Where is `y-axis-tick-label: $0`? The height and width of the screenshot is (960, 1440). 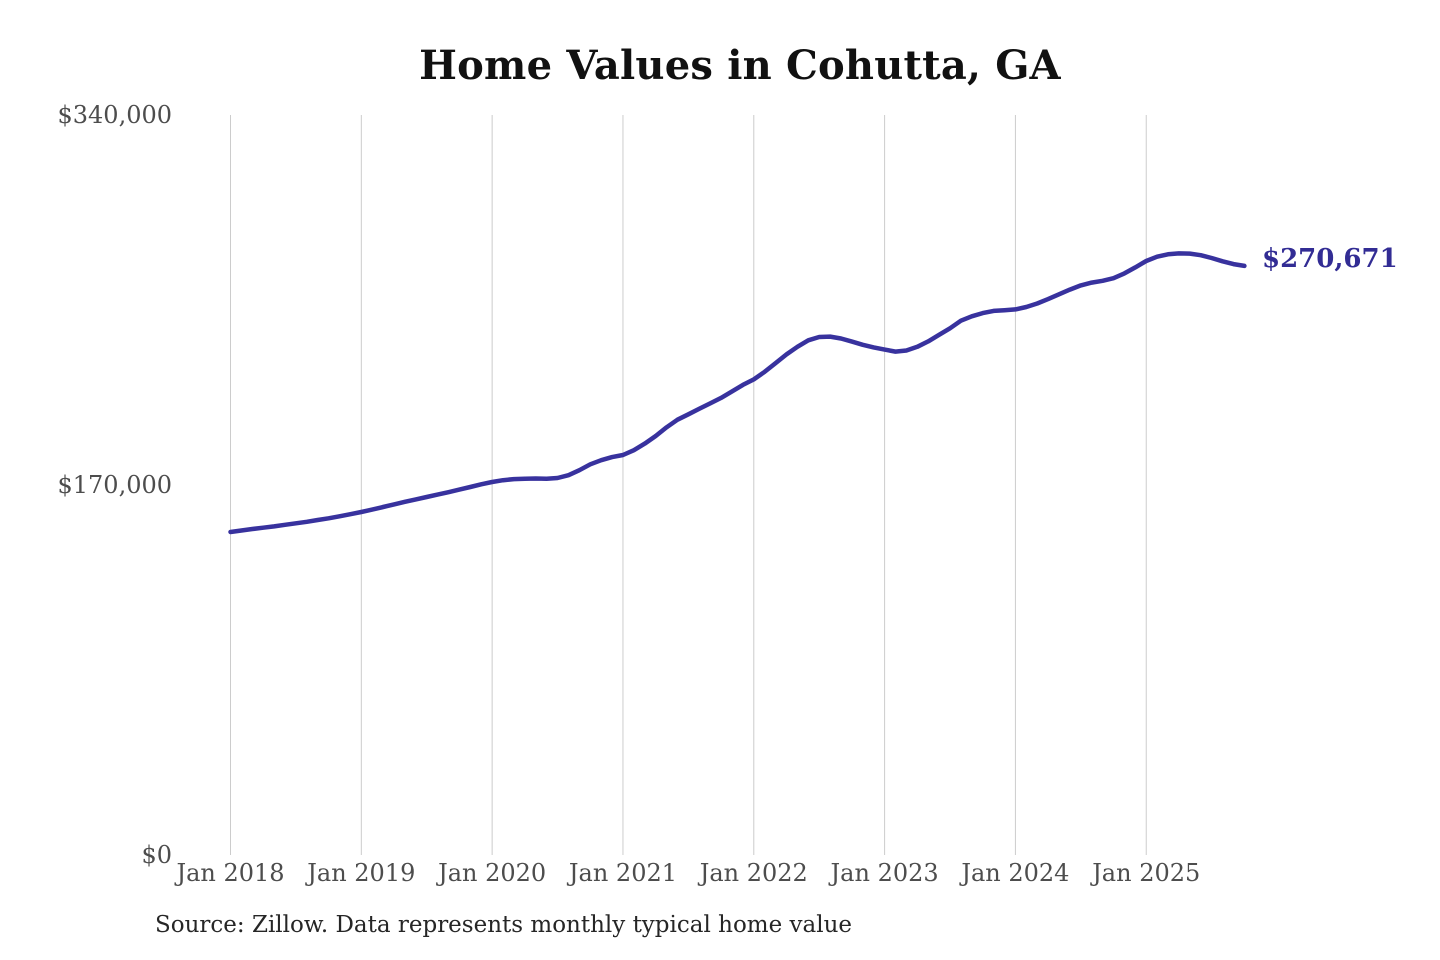 y-axis-tick-label: $0 is located at coordinates (156, 855).